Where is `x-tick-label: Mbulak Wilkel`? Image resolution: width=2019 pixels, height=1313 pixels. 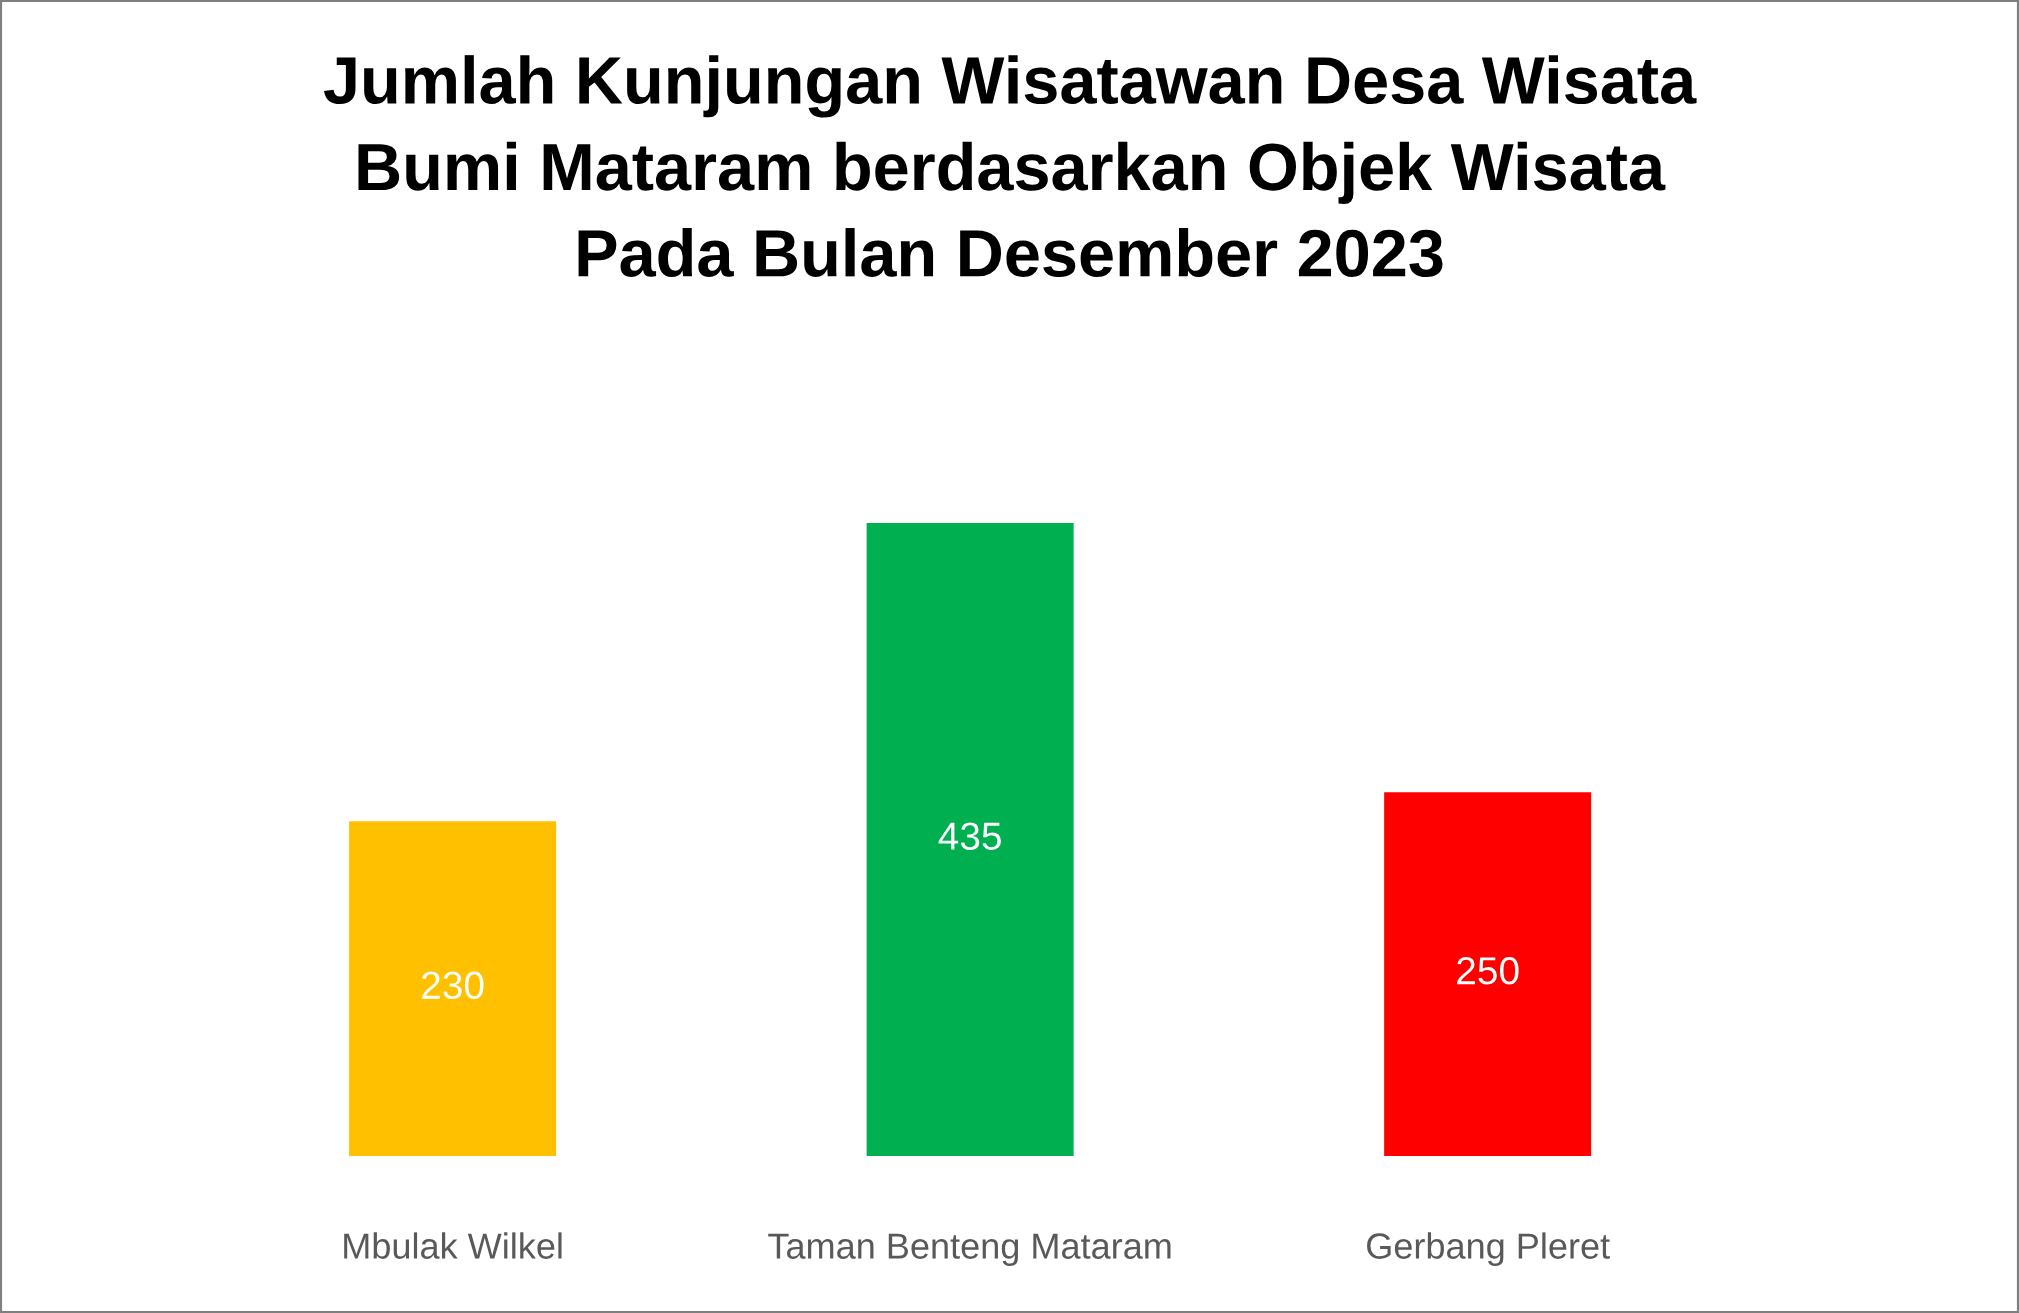
x-tick-label: Mbulak Wilkel is located at coordinates (453, 1245).